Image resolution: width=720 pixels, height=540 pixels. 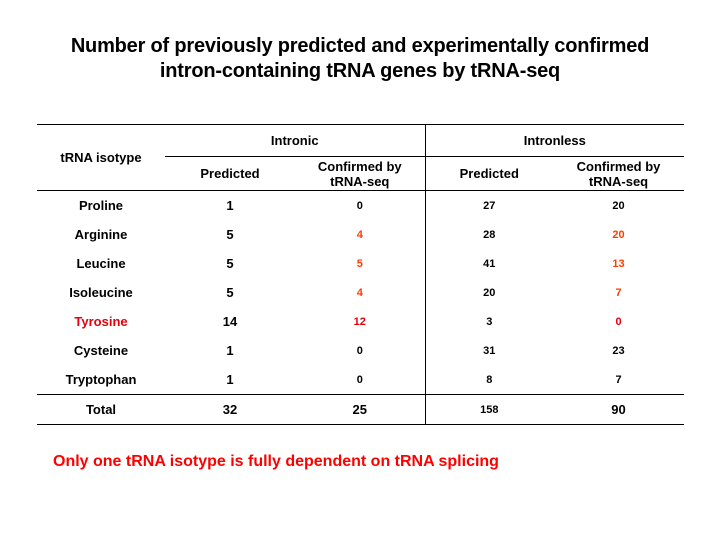 What do you see at coordinates (101, 350) in the screenshot?
I see `isotype-cell: Cysteine` at bounding box center [101, 350].